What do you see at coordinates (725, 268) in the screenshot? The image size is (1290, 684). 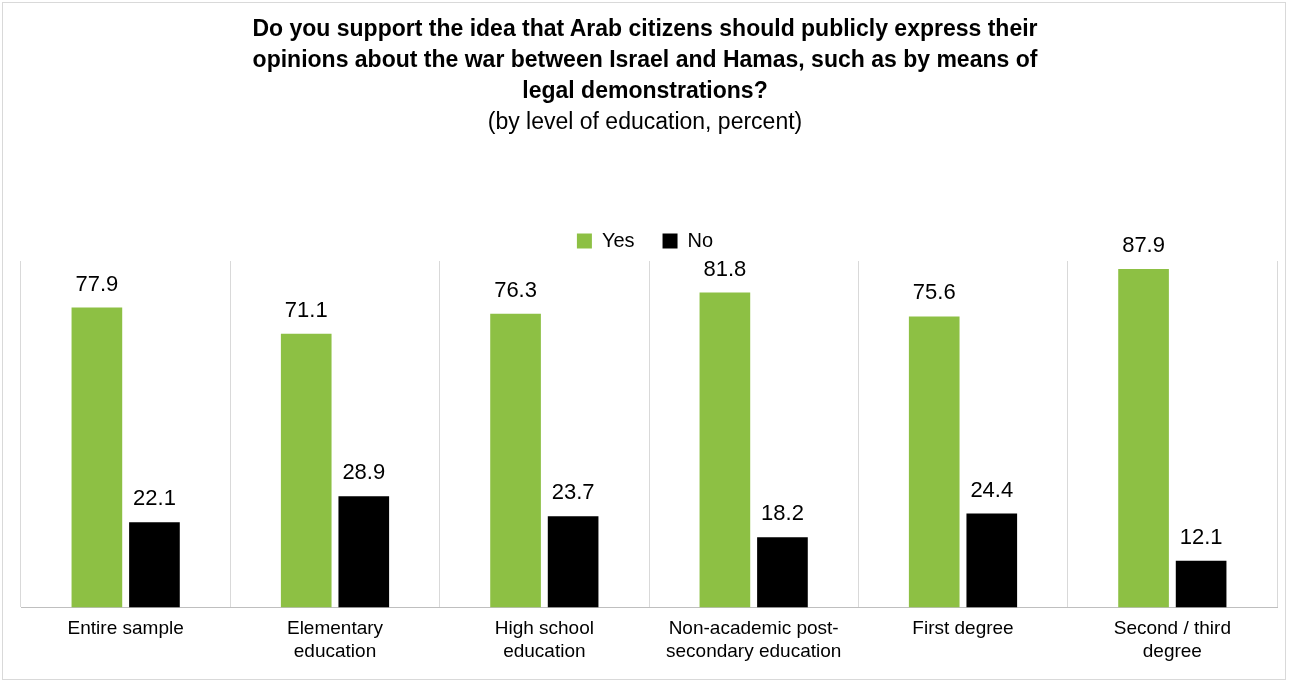 I see `data-label: 81.8` at bounding box center [725, 268].